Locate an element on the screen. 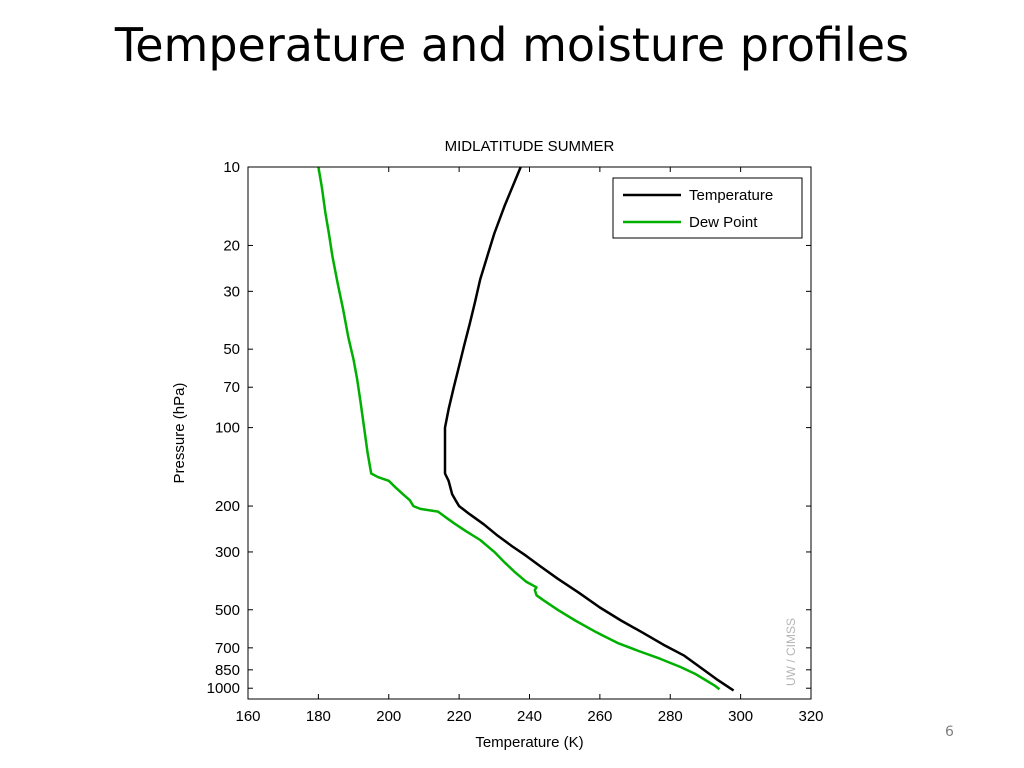 The image size is (1024, 768). x-axis-label: Temperature (K) is located at coordinates (529, 742).